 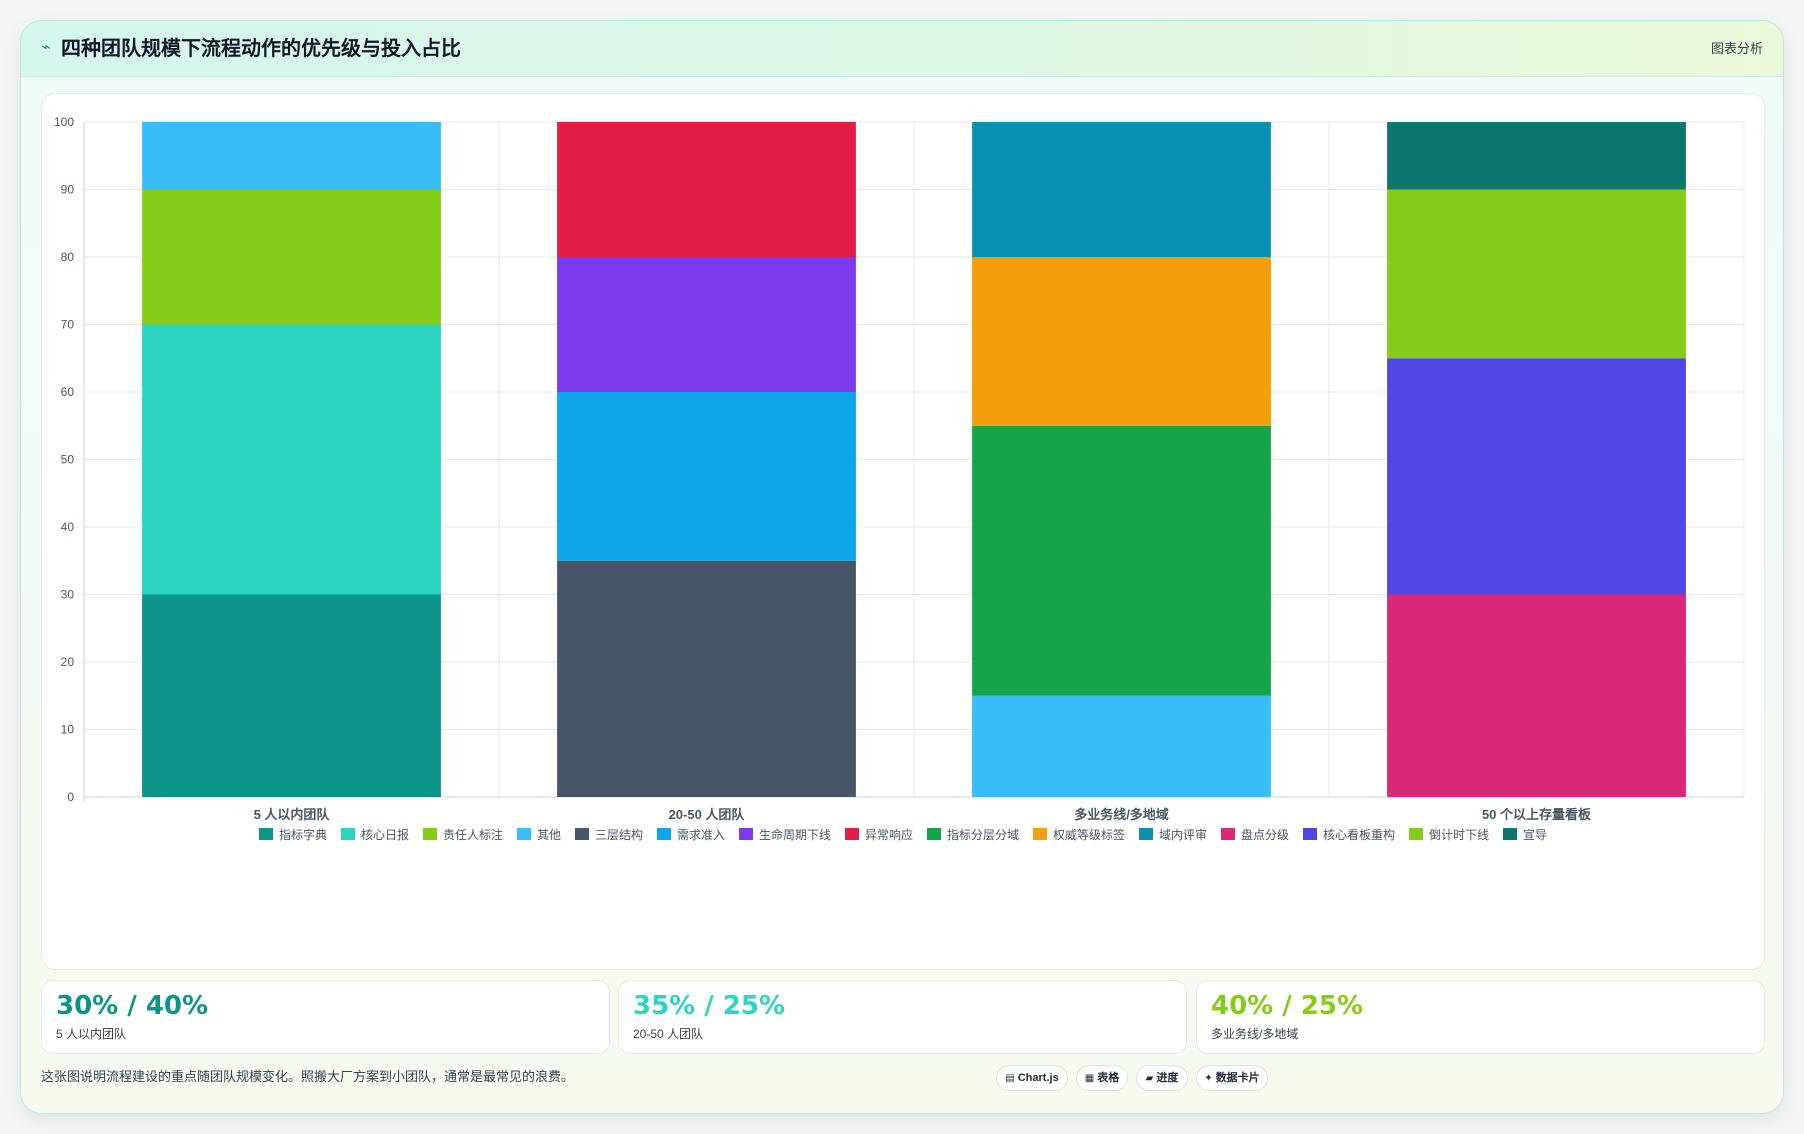 What do you see at coordinates (1359, 834) in the screenshot?
I see `legend-label: 核心看板重构` at bounding box center [1359, 834].